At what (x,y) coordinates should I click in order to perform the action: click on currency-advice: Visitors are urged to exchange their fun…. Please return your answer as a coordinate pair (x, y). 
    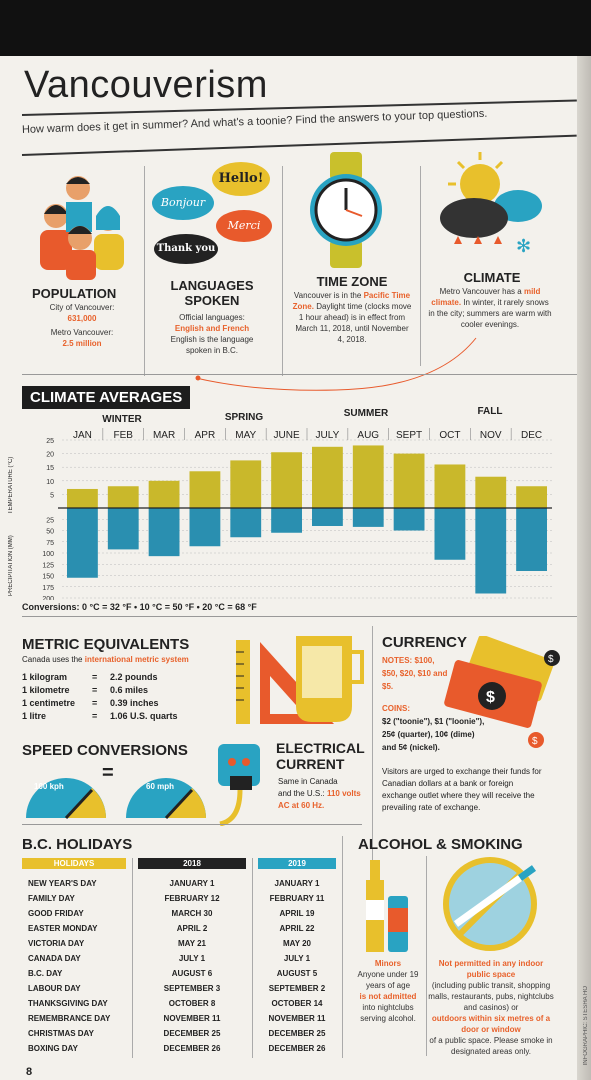
    Looking at the image, I should click on (462, 789).